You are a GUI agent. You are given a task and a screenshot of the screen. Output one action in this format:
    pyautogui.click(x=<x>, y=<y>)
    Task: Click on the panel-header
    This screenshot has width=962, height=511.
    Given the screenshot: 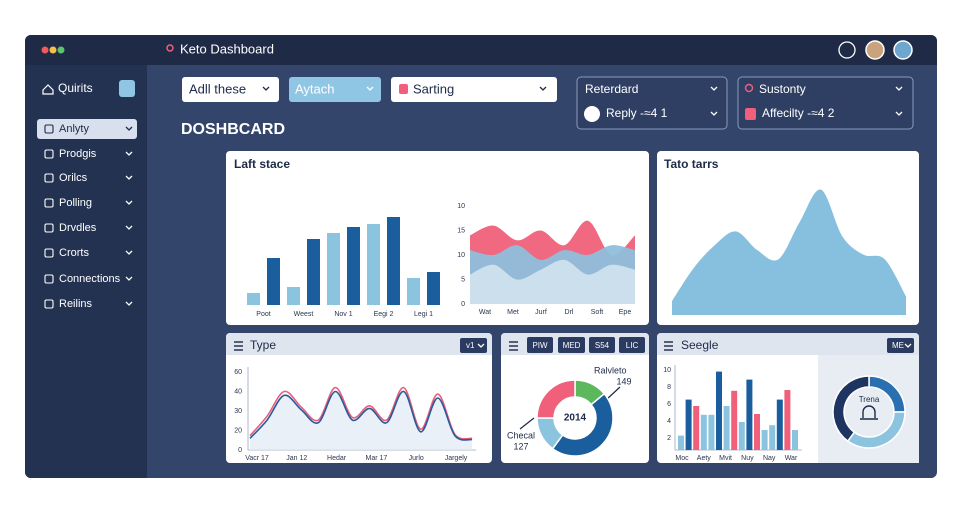 What is the action you would take?
    pyautogui.click(x=359, y=344)
    